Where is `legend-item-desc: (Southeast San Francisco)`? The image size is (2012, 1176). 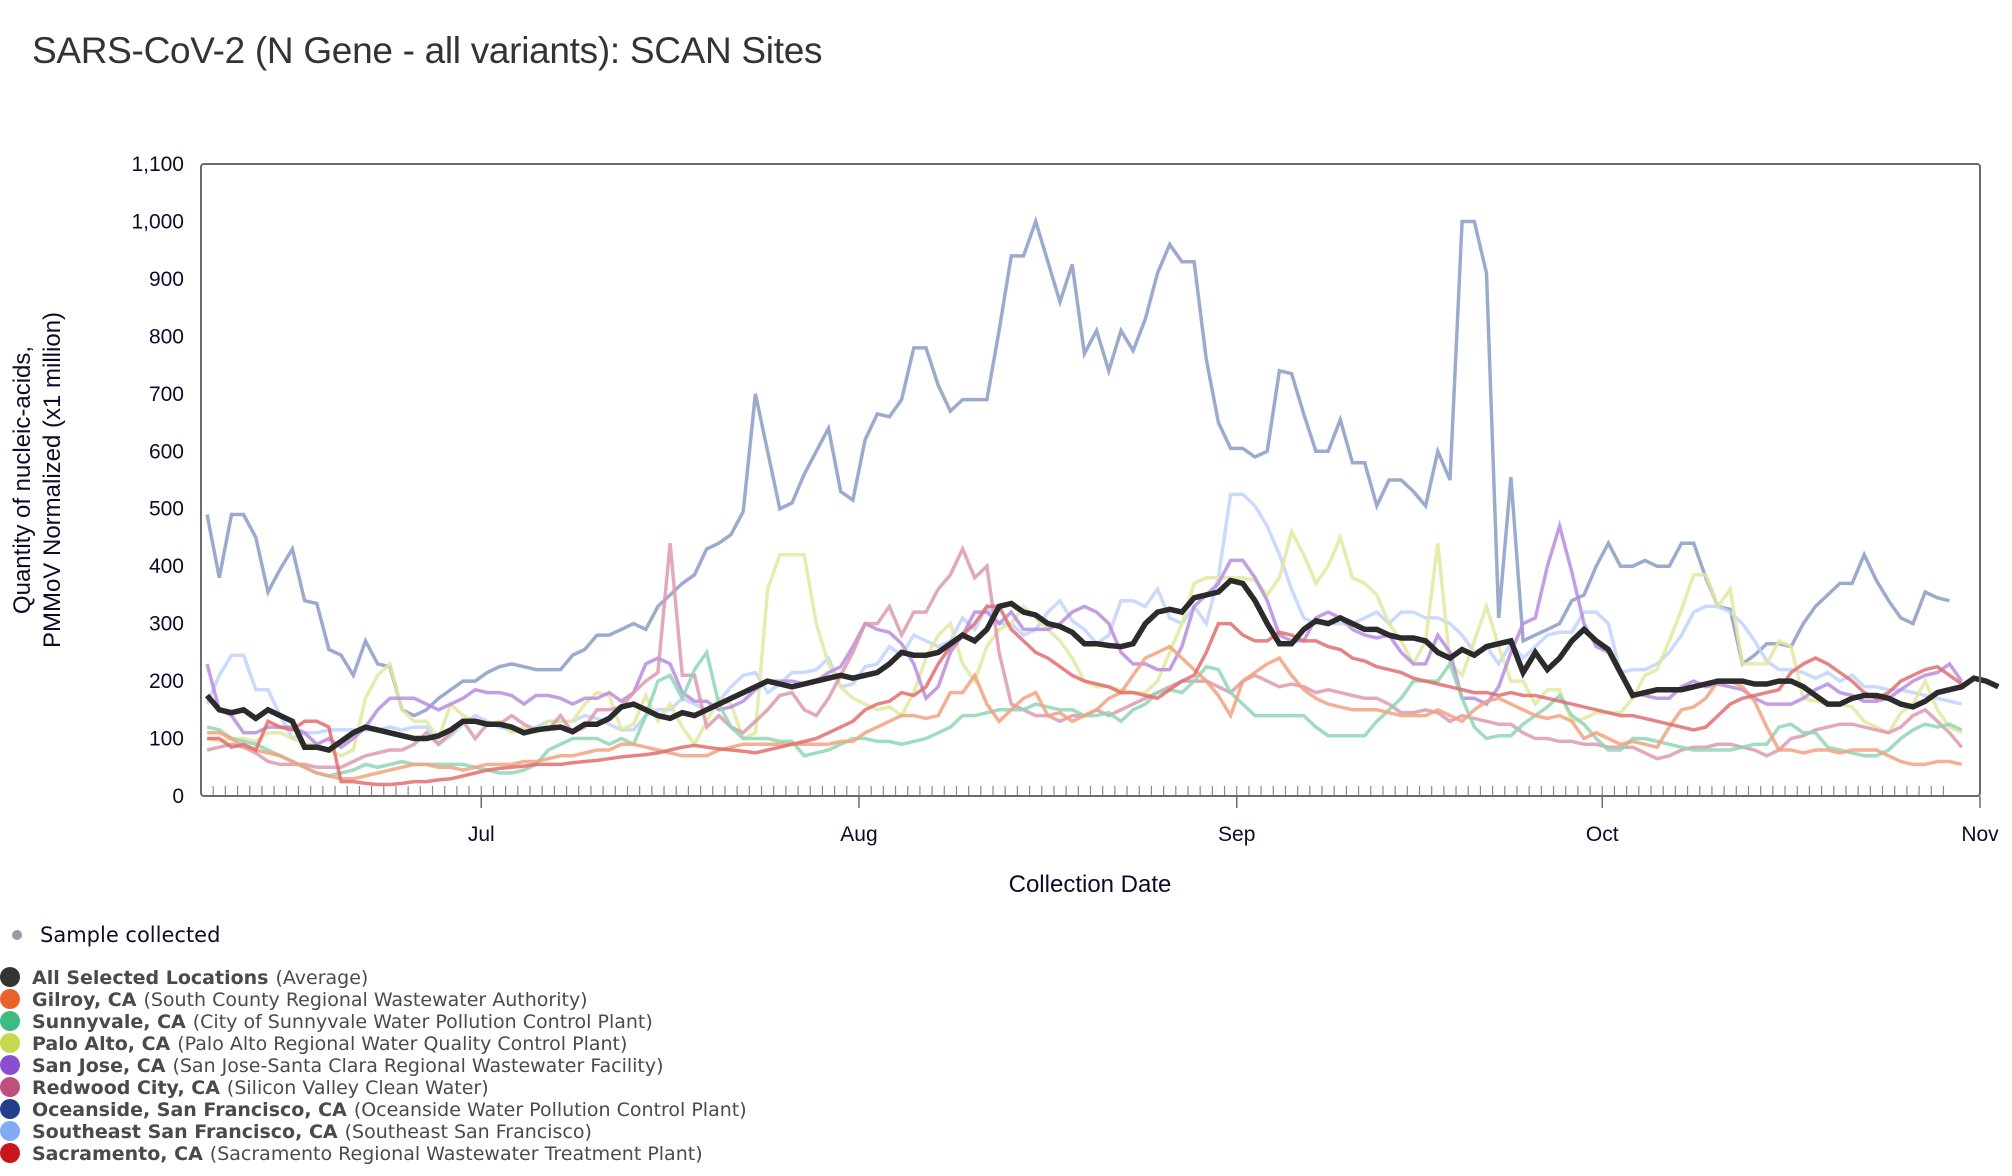 legend-item-desc: (Southeast San Francisco) is located at coordinates (468, 1131).